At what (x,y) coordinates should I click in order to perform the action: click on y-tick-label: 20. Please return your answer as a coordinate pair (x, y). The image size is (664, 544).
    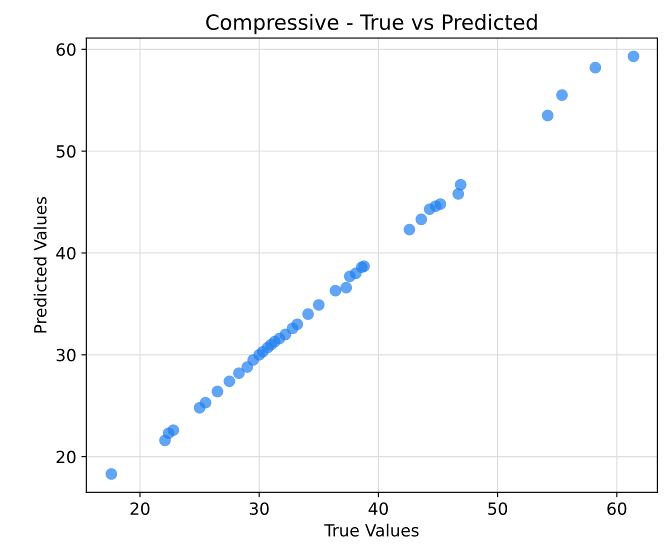
    Looking at the image, I should click on (66, 457).